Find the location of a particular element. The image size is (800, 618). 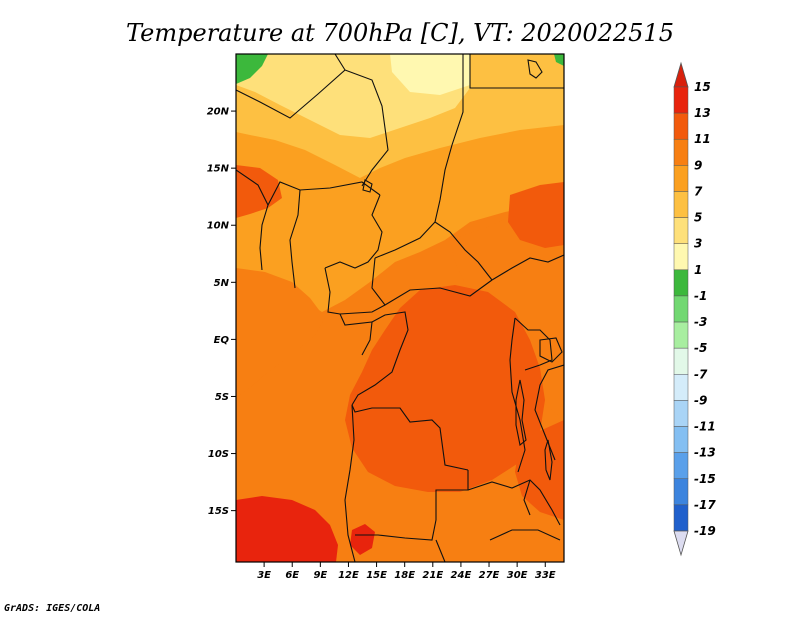

lon-tick-label: 9E is located at coordinates (320, 575).